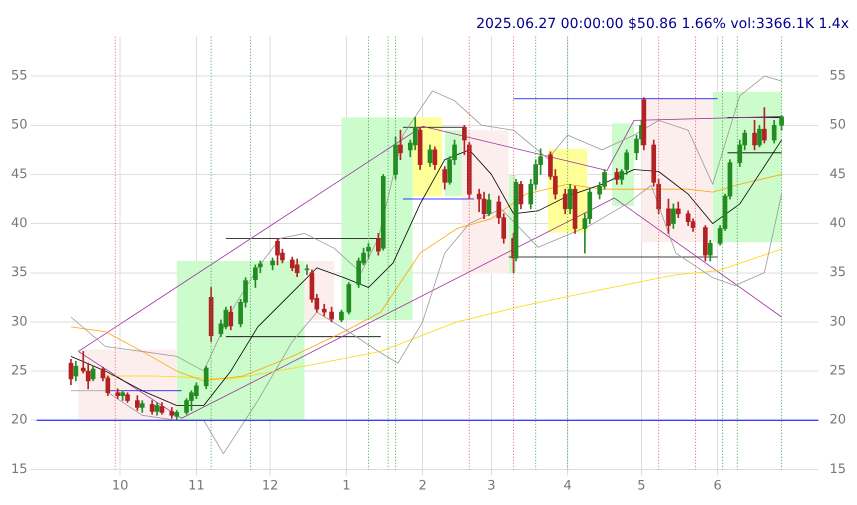 This screenshot has height=505, width=857. I want to click on x-tick-label: 1, so click(346, 486).